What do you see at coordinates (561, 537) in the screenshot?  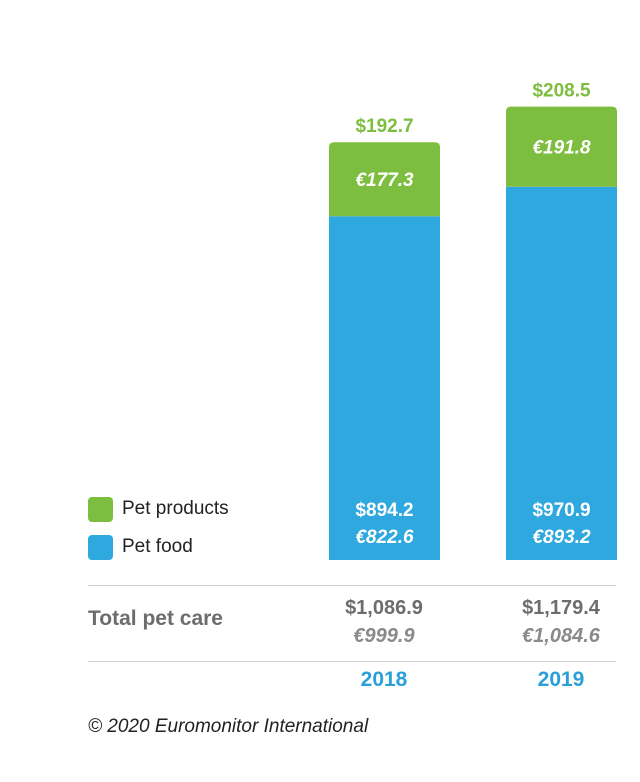 I see `label-pet-food-eur-2019: €893.2` at bounding box center [561, 537].